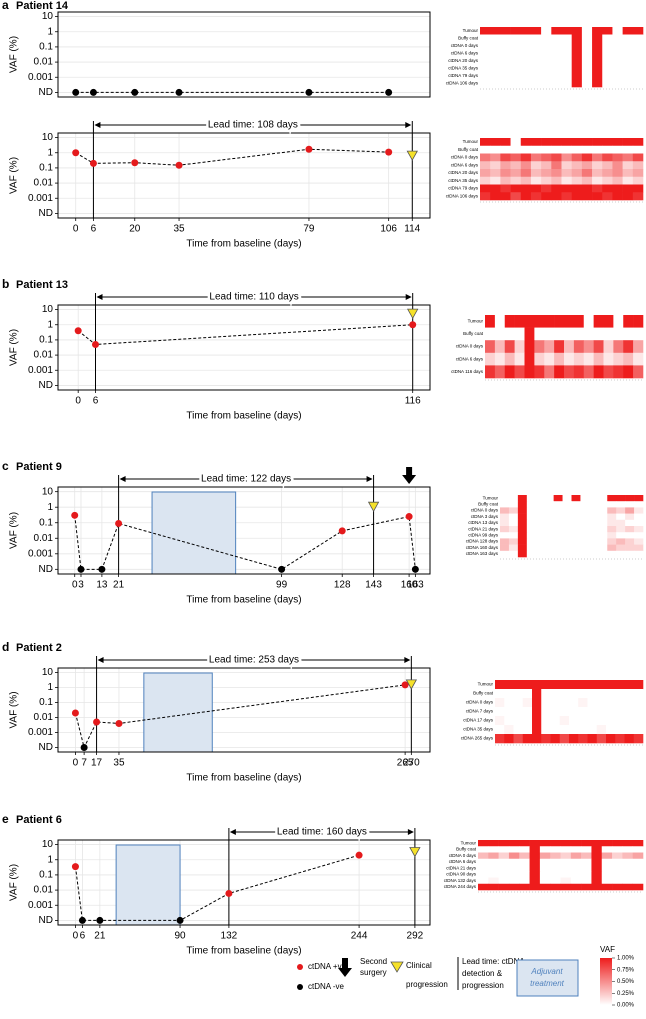  I want to click on data-line, so click(240, 716).